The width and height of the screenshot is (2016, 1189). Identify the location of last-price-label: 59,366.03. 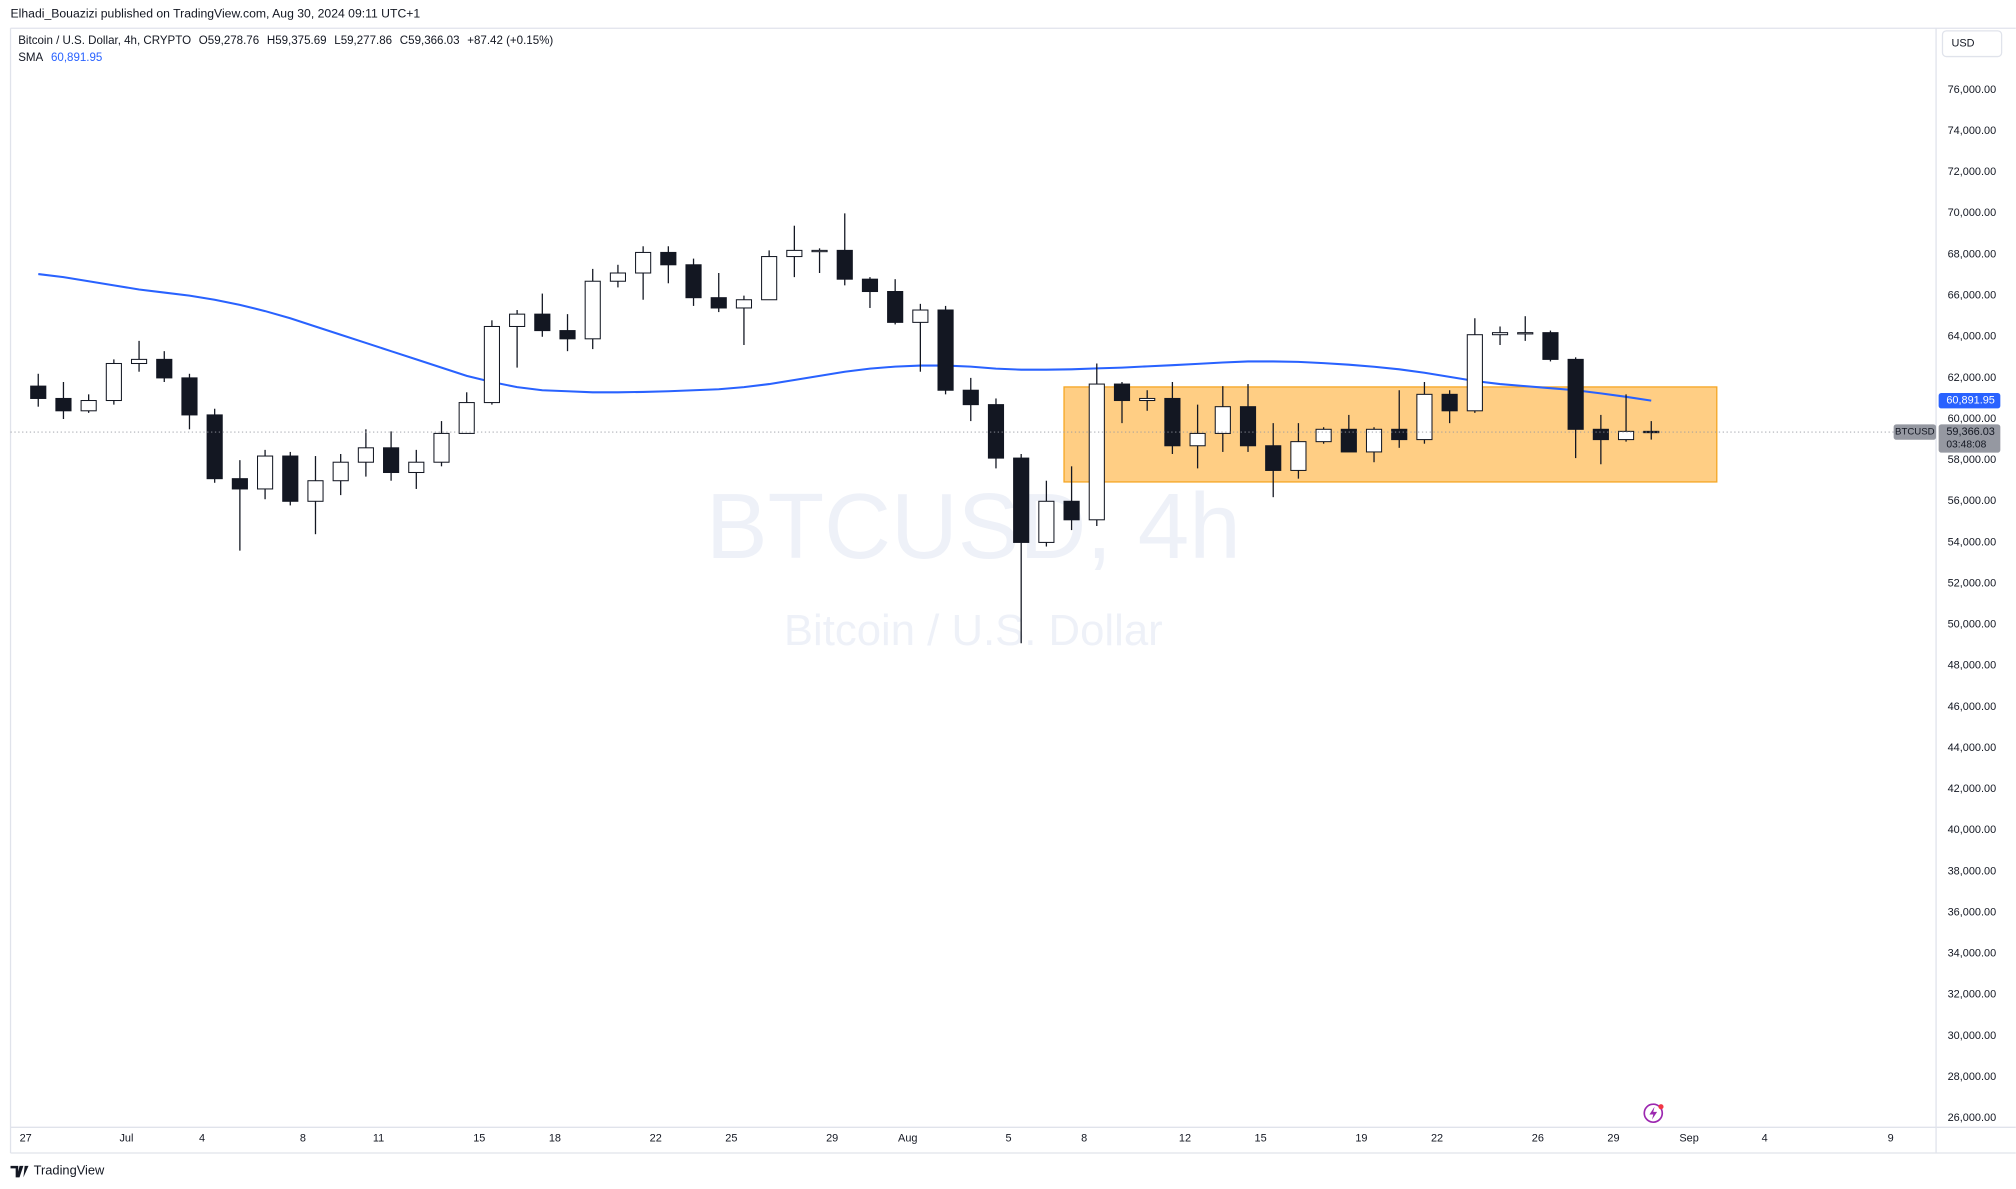
(1970, 432).